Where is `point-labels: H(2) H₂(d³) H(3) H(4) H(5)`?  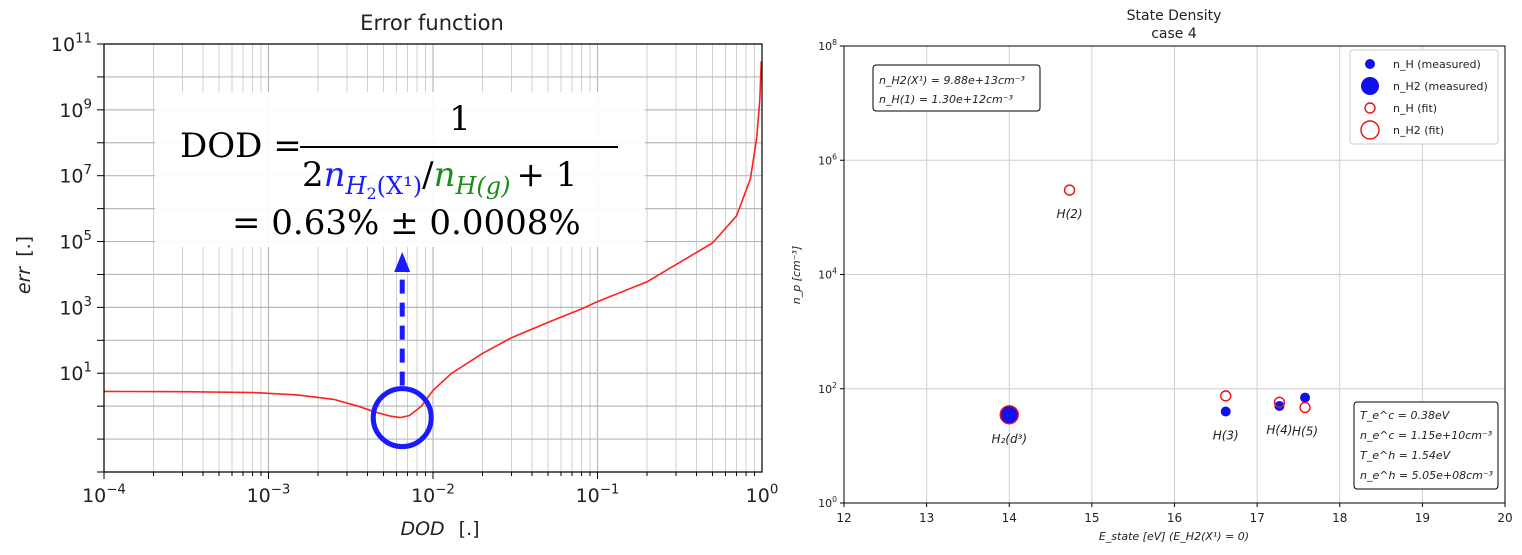 point-labels: H(2) H₂(d³) H(3) H(4) H(5) is located at coordinates (1154, 326).